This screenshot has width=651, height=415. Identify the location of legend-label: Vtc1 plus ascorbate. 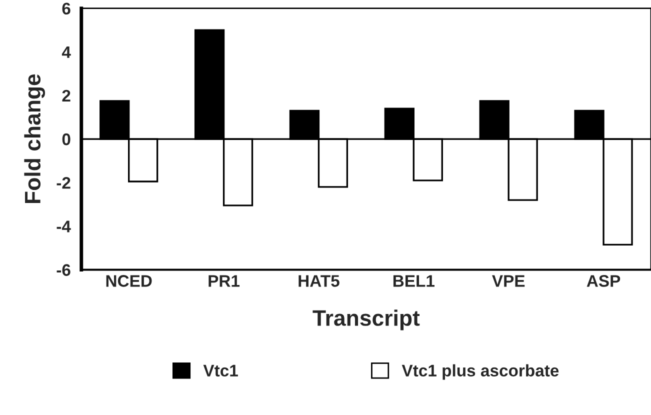
(480, 372).